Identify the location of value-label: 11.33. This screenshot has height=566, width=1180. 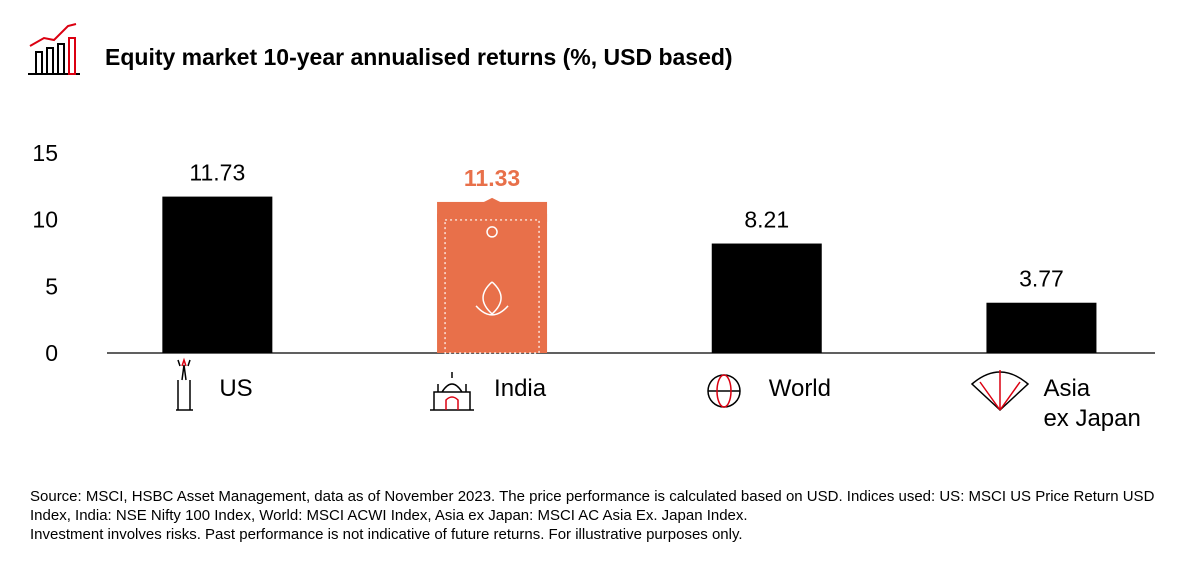
(492, 178).